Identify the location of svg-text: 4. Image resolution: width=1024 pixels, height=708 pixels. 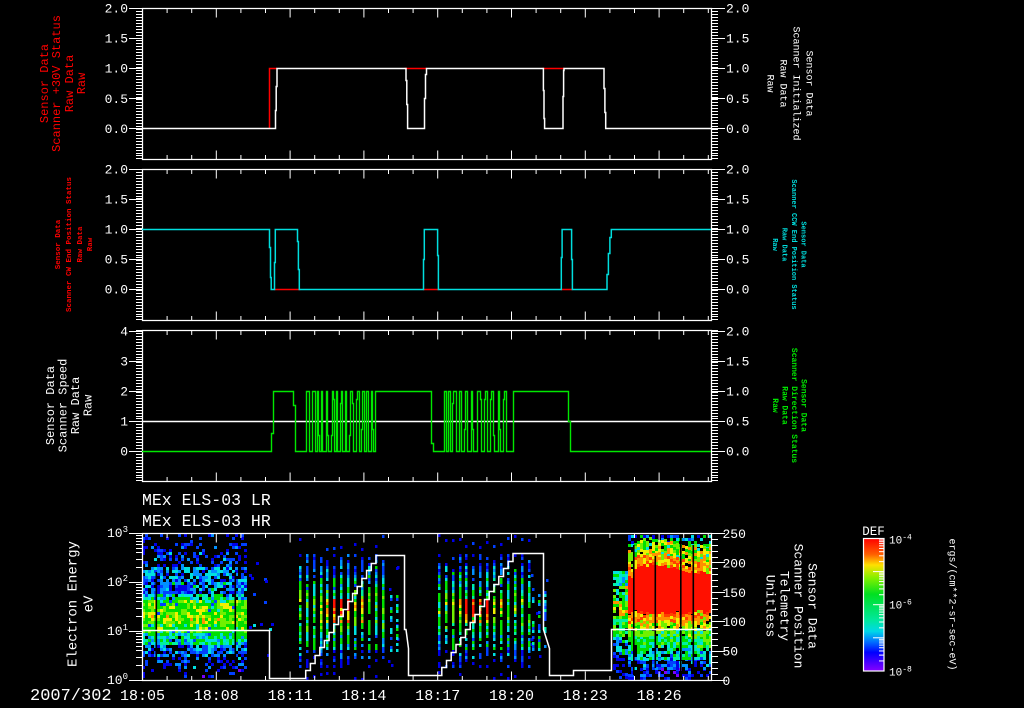
(124, 332).